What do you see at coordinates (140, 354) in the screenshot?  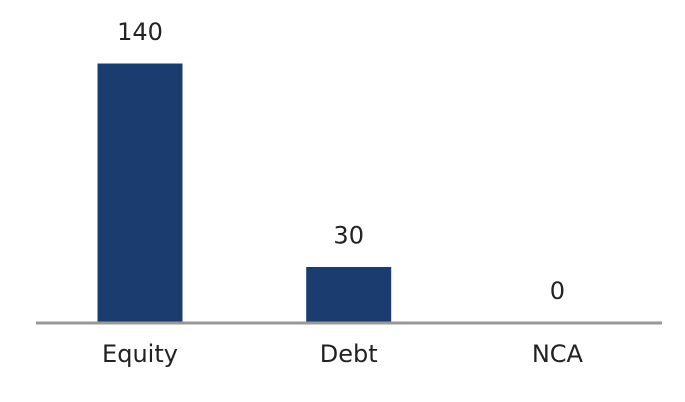 I see `x-tick-label: Equity` at bounding box center [140, 354].